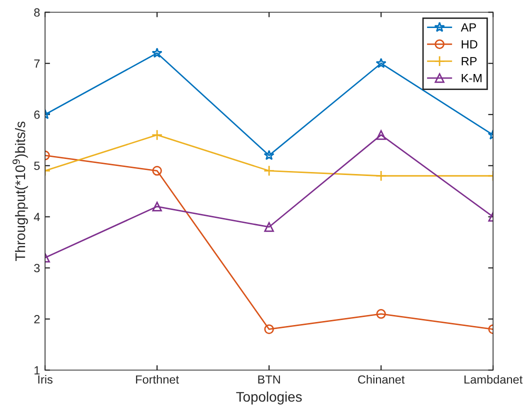  What do you see at coordinates (37, 268) in the screenshot?
I see `y-tick-label: 3` at bounding box center [37, 268].